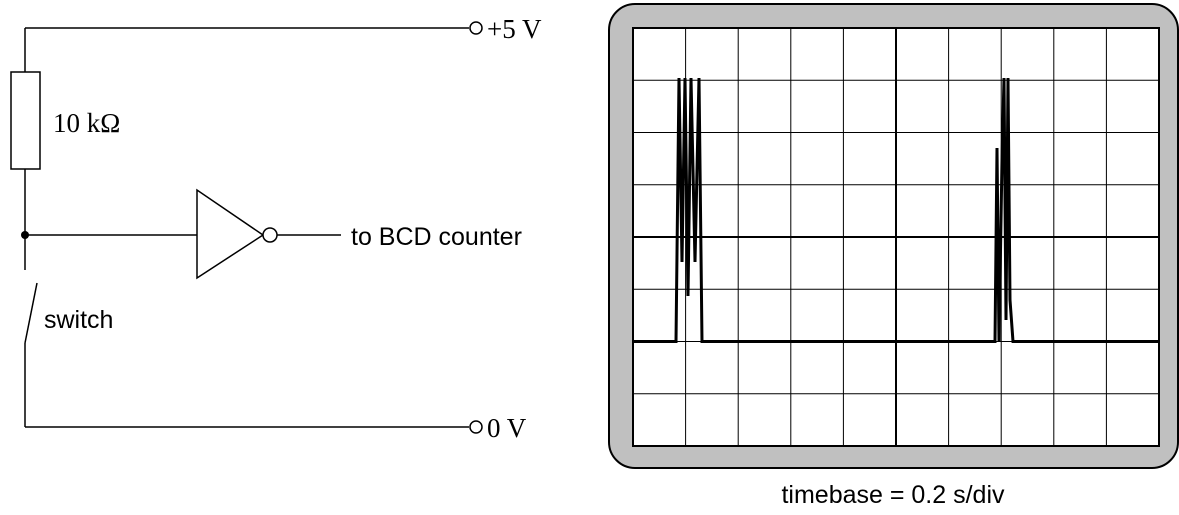 Image resolution: width=1179 pixels, height=515 pixels. Describe the element at coordinates (86, 123) in the screenshot. I see `resistor-label: 10 kΩ` at that location.